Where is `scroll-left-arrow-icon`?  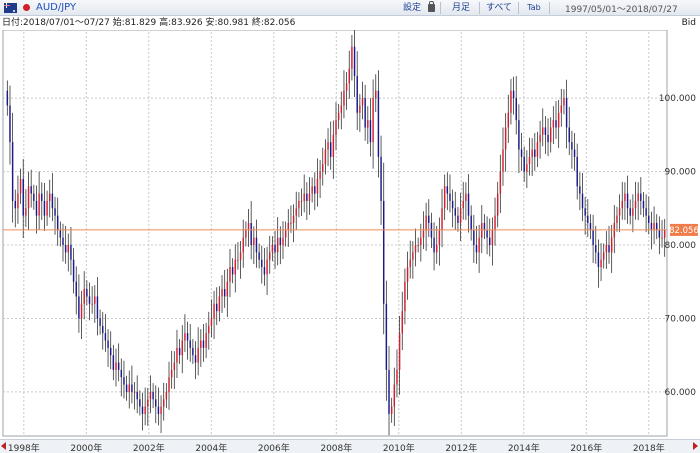 scroll-left-arrow-icon is located at coordinates (3, 446).